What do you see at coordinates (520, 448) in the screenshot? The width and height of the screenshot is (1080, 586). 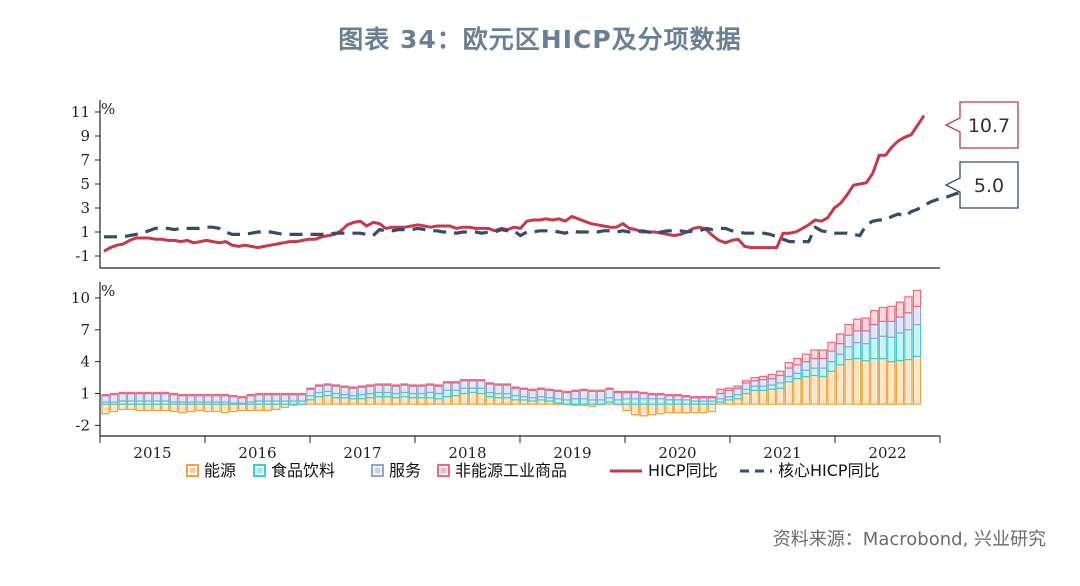 I see `x-axis: 2015 2016 2017 2018 2019 2020 2021 2022` at bounding box center [520, 448].